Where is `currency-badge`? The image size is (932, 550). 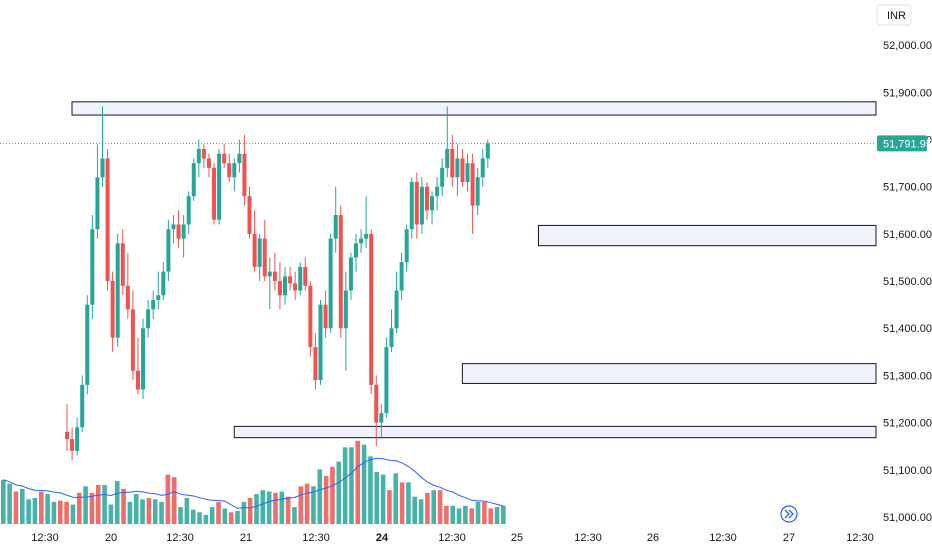
currency-badge is located at coordinates (894, 15).